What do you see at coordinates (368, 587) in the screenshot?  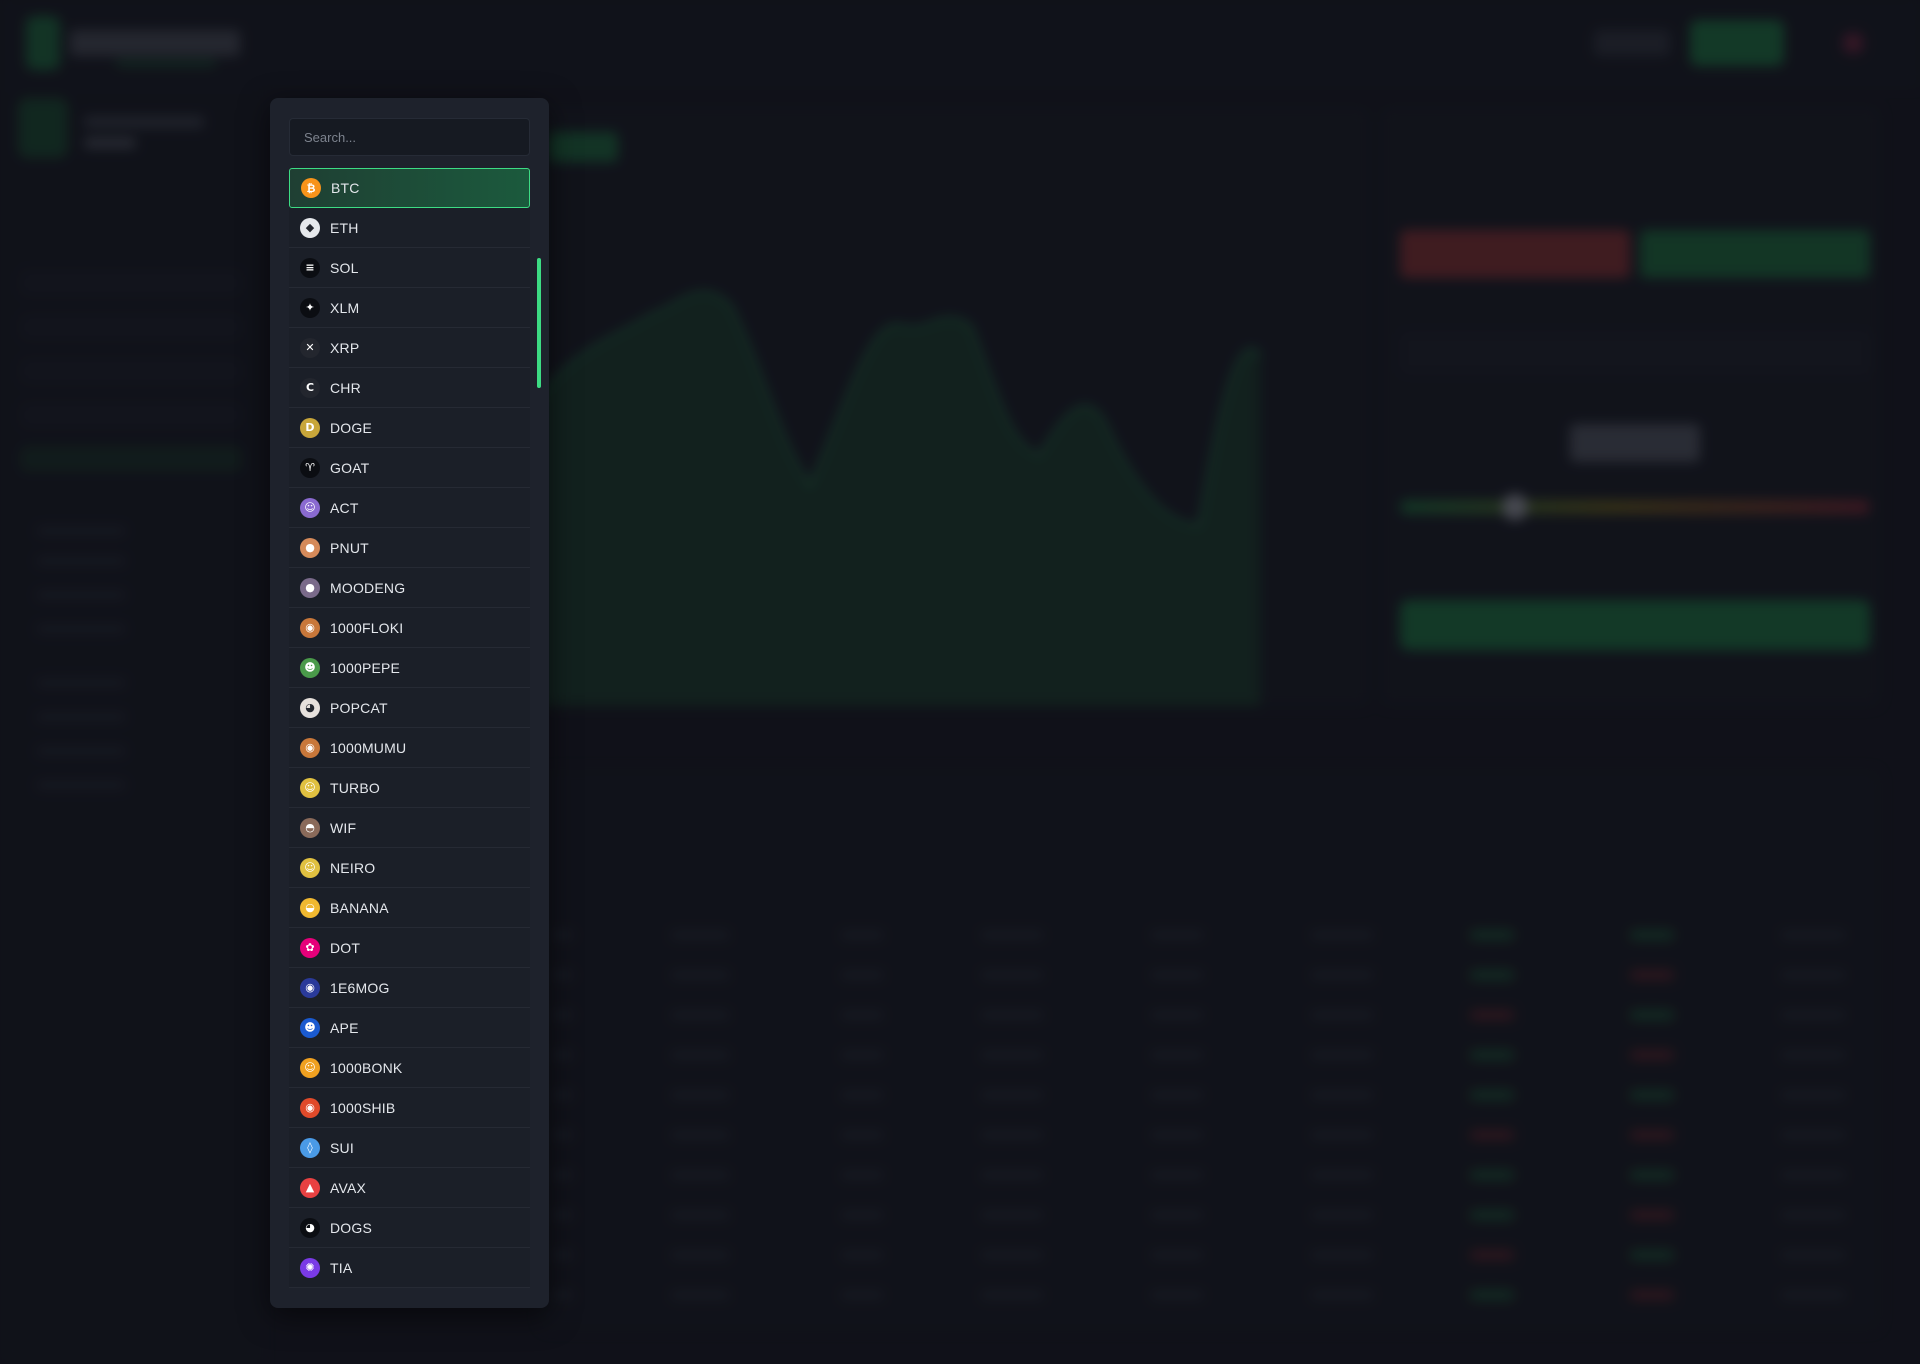 I see `symbol-label: MOODENG` at bounding box center [368, 587].